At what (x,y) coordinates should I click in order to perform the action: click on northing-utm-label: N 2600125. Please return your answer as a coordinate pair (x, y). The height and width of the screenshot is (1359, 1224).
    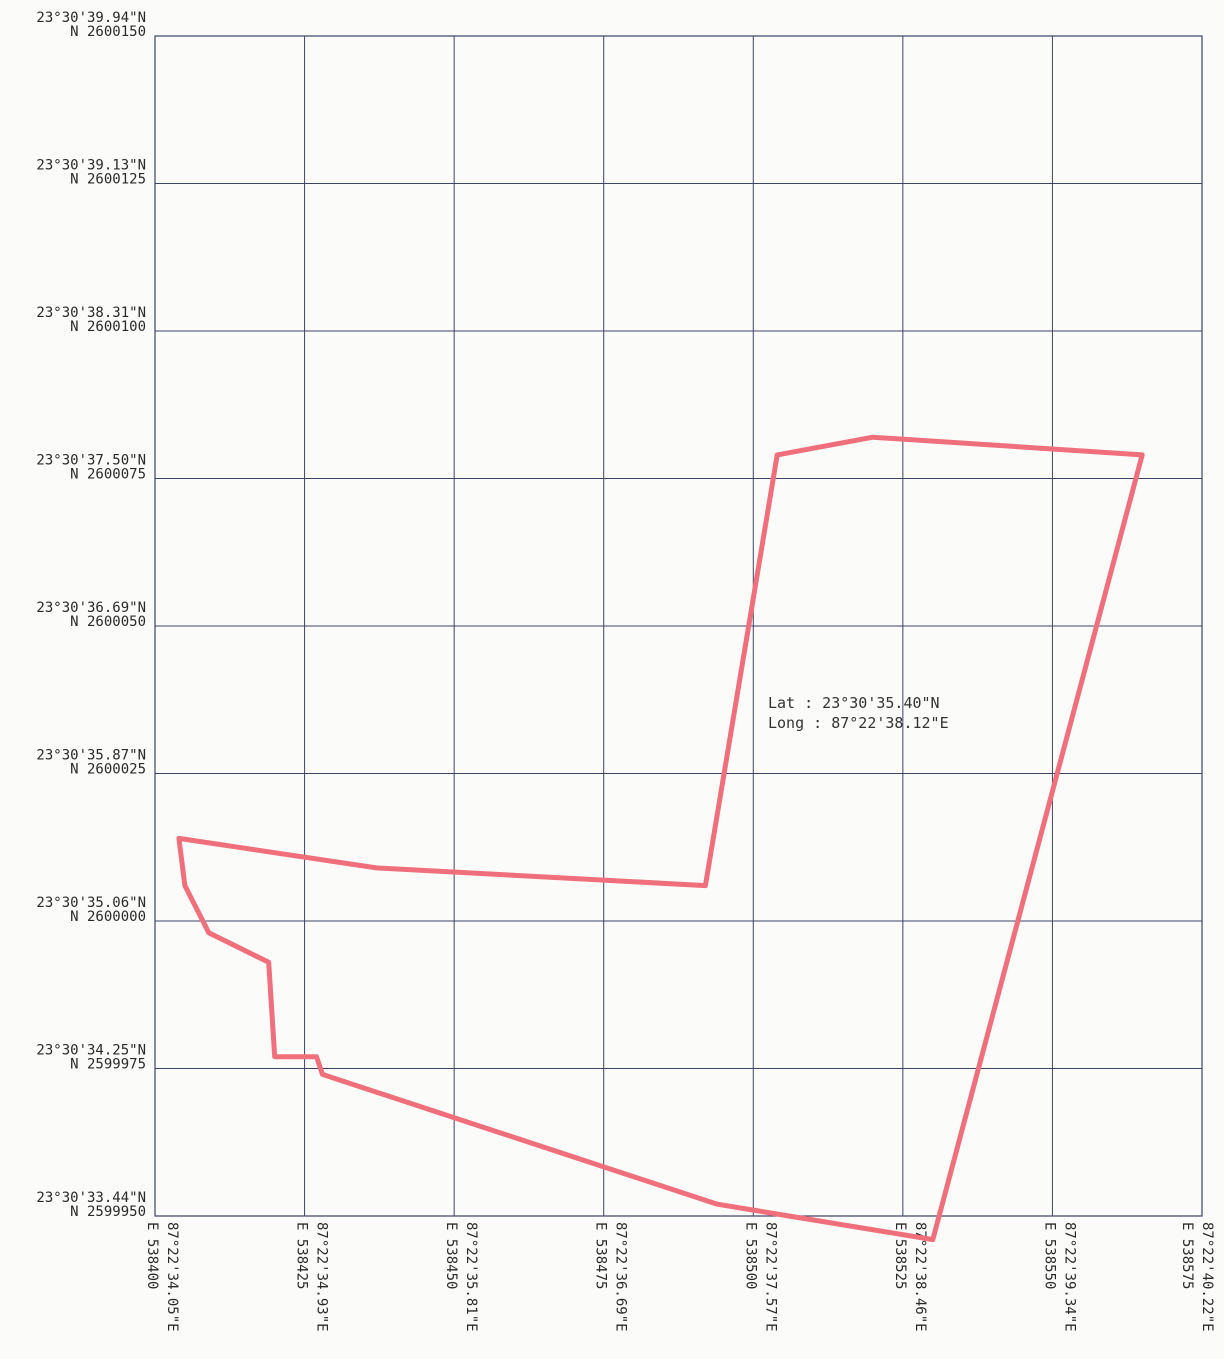
    Looking at the image, I should click on (108, 180).